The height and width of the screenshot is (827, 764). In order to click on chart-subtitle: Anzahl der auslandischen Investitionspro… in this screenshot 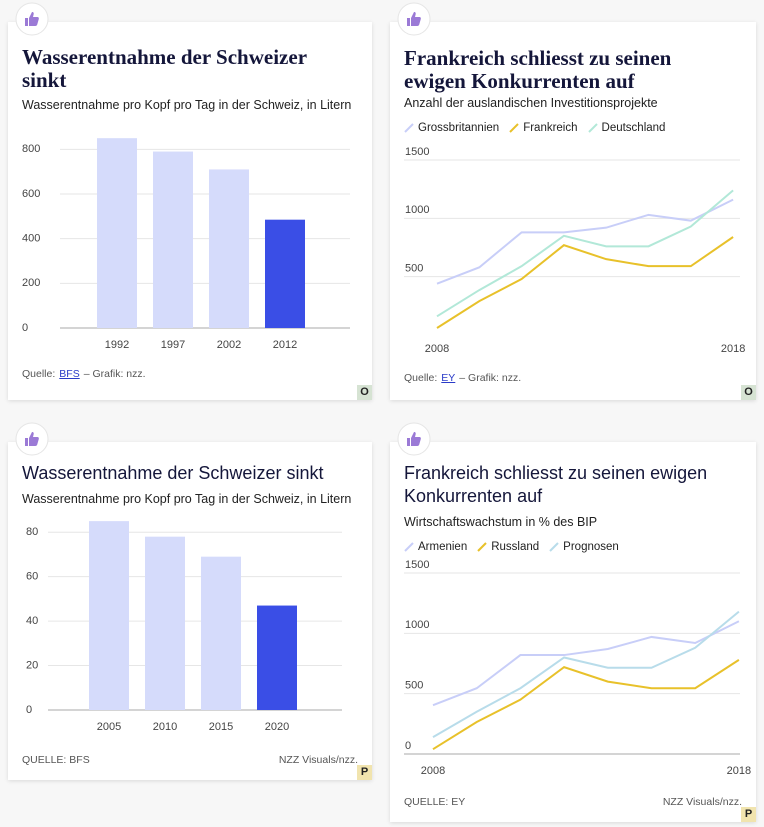, I will do `click(531, 103)`.